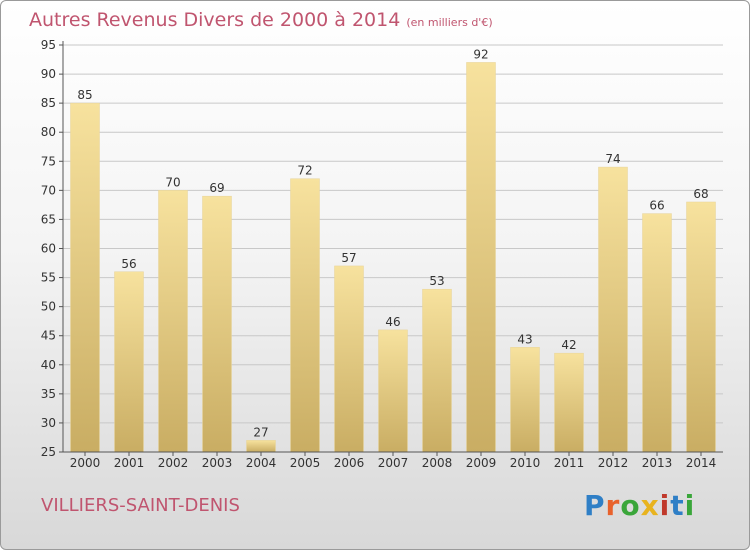  I want to click on bar-2002, so click(173, 321).